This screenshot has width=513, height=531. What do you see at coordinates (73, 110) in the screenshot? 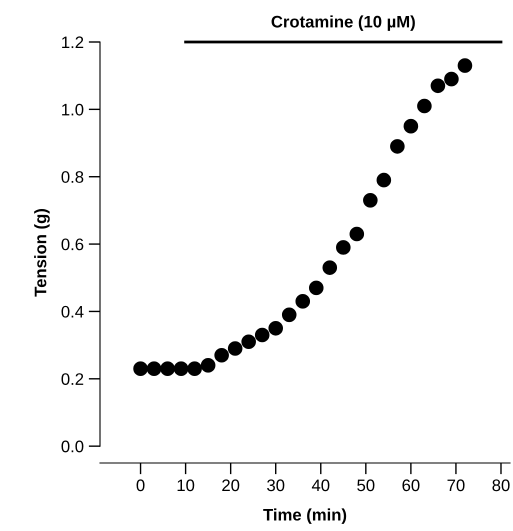
I see `y-tick-label: 1.0` at bounding box center [73, 110].